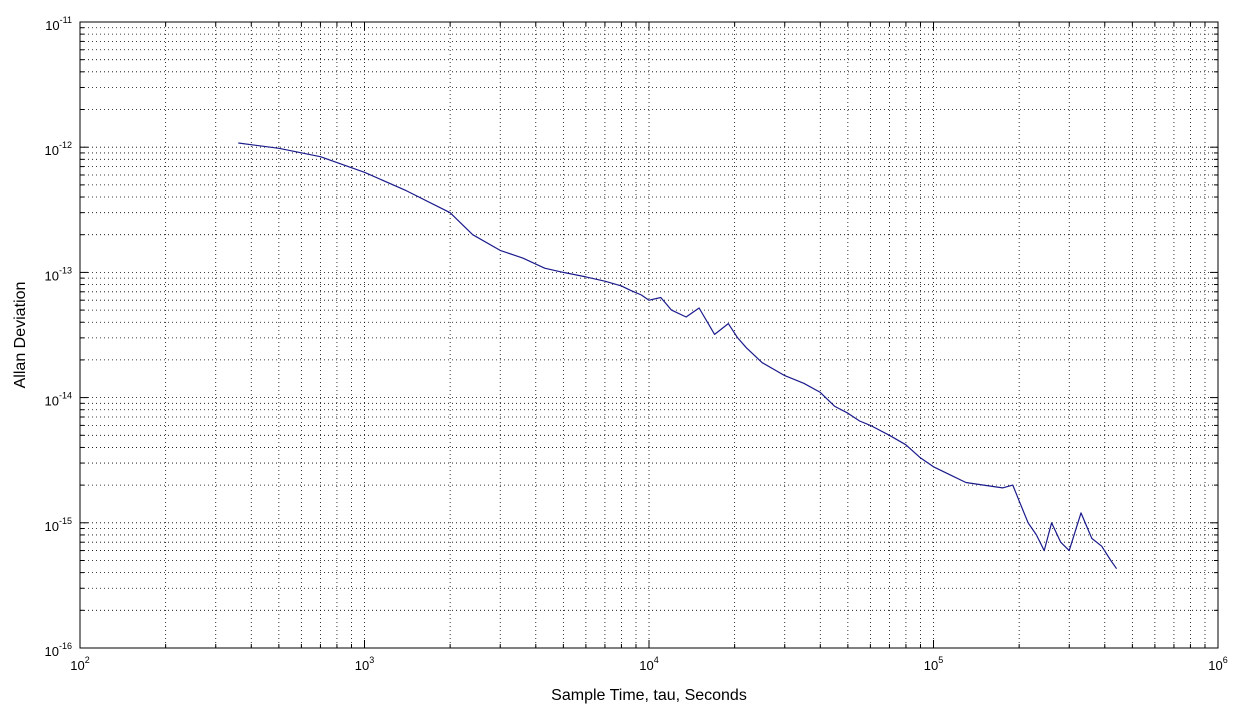 Image resolution: width=1243 pixels, height=710 pixels. I want to click on y-axis-title: Allan Deviation, so click(20, 335).